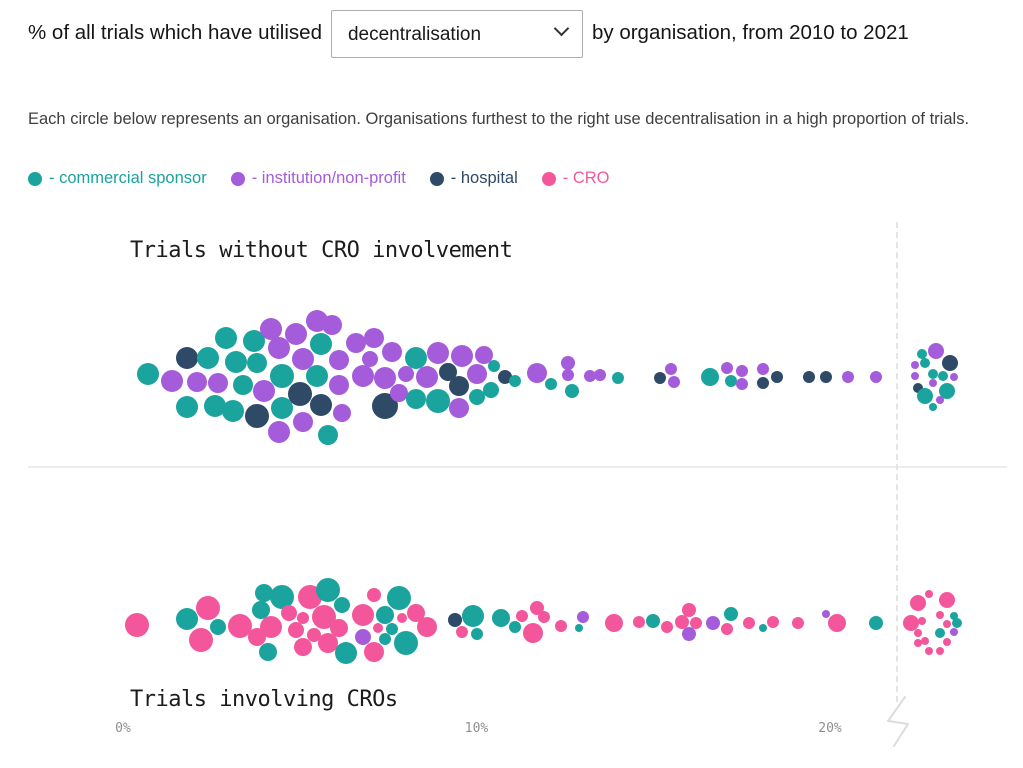  Describe the element at coordinates (456, 34) in the screenshot. I see `metric-select: decentralisation` at that location.